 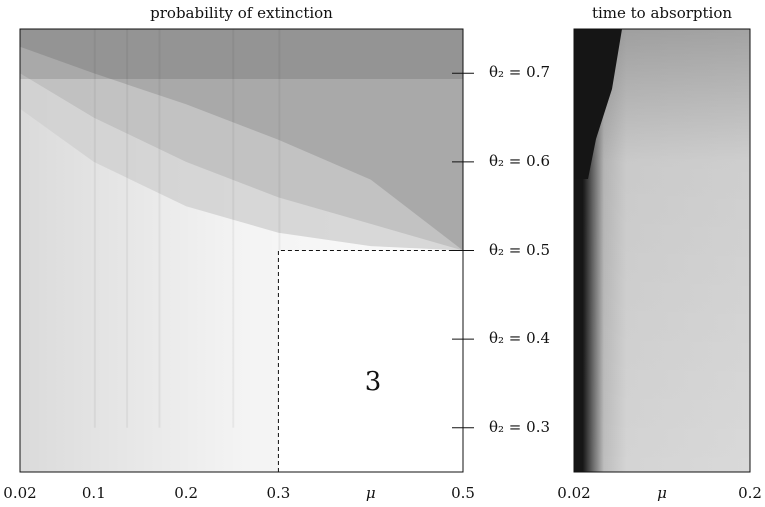 I want to click on theta-tick-label: θ₂ = 0.5, so click(x=520, y=249).